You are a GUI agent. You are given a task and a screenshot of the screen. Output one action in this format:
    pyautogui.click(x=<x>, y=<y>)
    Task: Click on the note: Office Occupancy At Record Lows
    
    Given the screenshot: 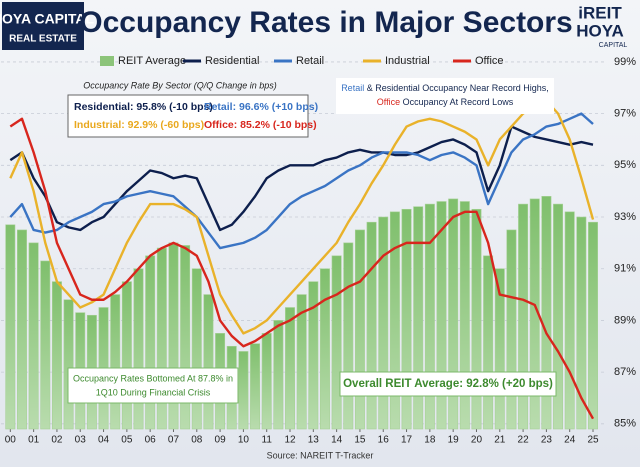 What is the action you would take?
    pyautogui.click(x=445, y=102)
    